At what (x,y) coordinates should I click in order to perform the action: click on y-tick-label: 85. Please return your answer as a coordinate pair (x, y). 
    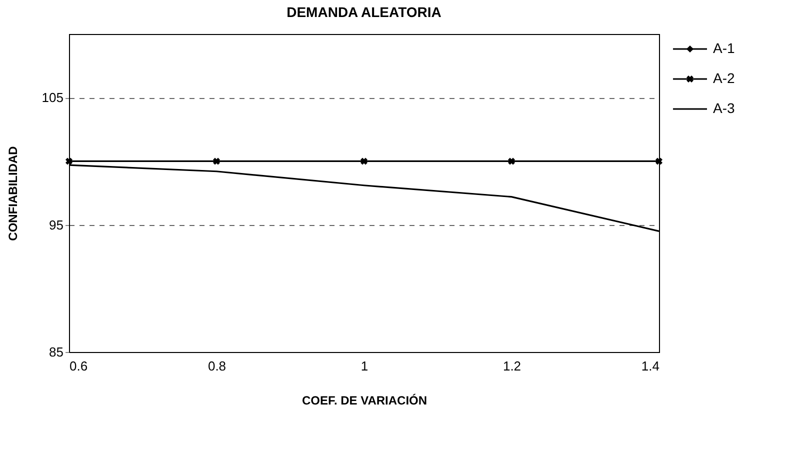
    Looking at the image, I should click on (56, 352).